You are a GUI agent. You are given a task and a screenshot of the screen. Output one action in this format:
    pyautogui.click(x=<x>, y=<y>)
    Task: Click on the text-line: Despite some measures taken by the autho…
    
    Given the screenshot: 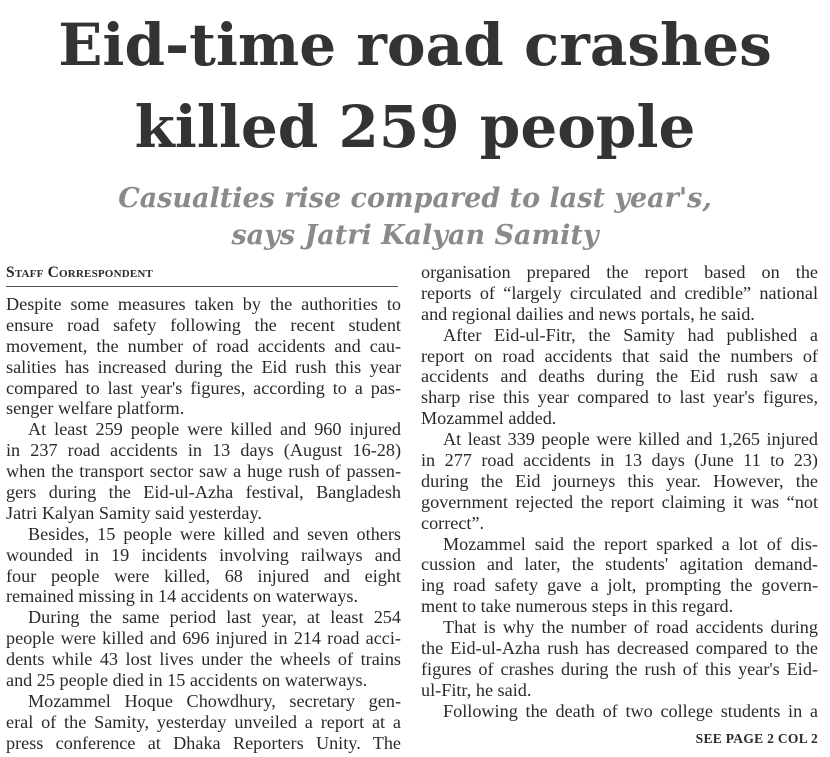 What is the action you would take?
    pyautogui.click(x=203, y=304)
    